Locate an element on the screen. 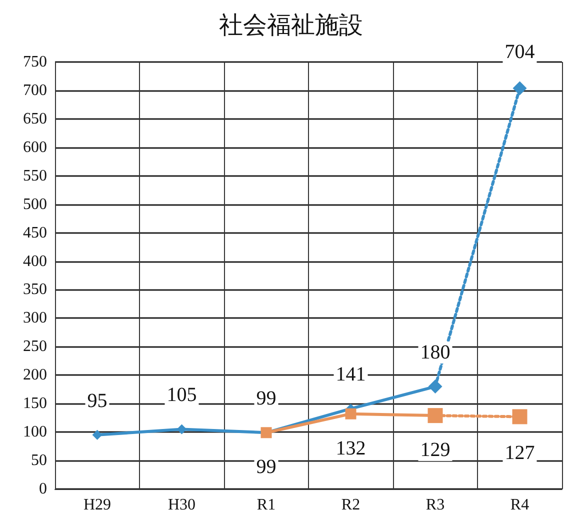  y-tick-label: 550 is located at coordinates (35, 175).